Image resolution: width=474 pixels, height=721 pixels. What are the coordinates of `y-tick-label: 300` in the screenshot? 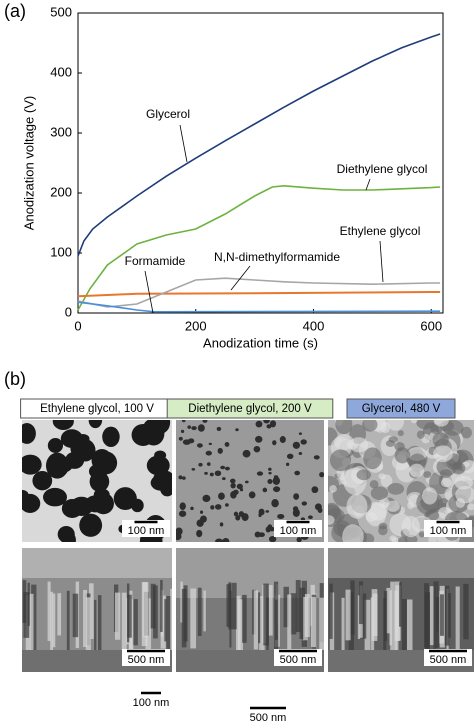 It's located at (61, 131).